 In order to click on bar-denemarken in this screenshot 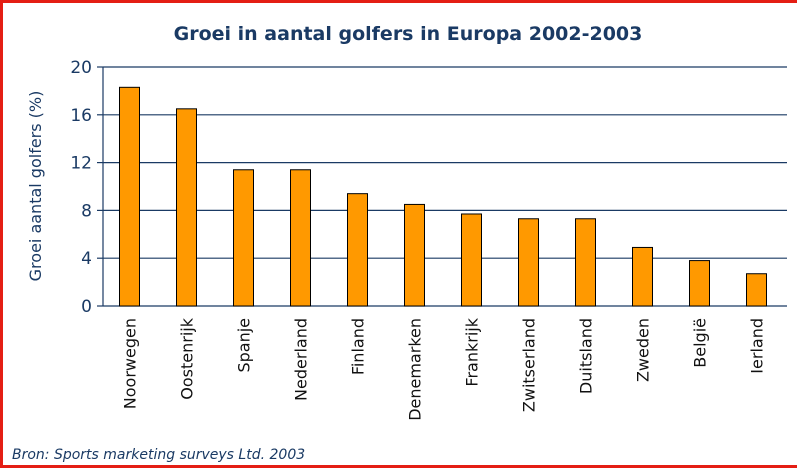, I will do `click(414, 255)`.